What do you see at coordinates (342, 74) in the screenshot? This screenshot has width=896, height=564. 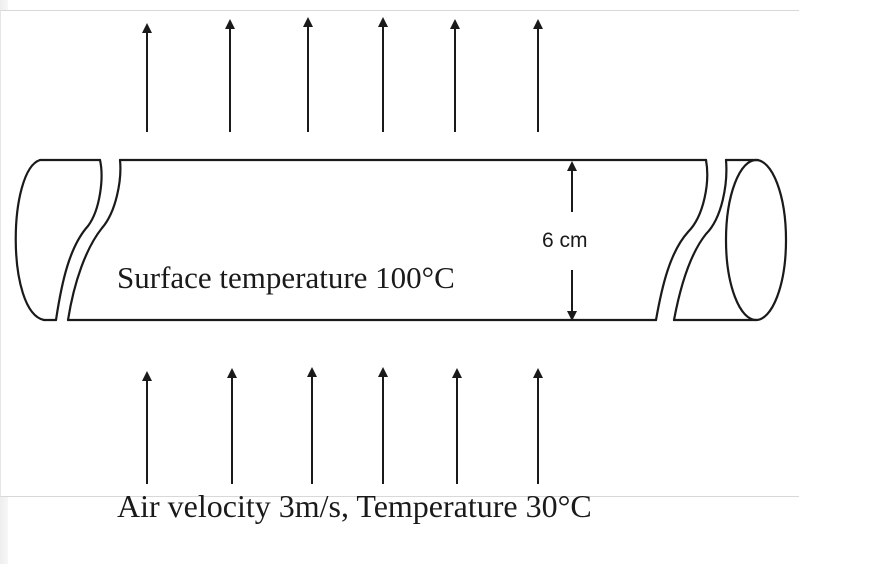 I see `upper-flow-arrows` at bounding box center [342, 74].